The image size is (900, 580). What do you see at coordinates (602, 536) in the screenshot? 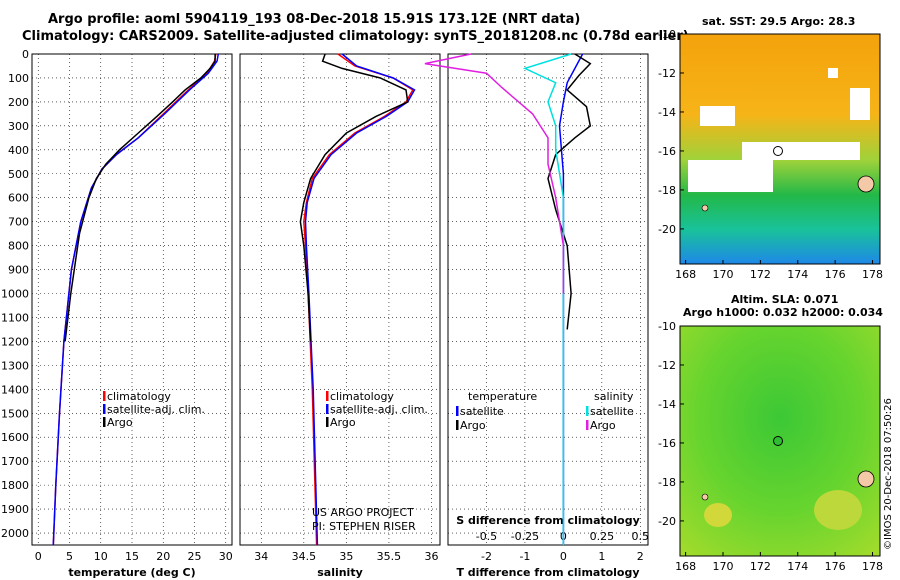
I see `top-tick-label: 0.25` at bounding box center [602, 536].